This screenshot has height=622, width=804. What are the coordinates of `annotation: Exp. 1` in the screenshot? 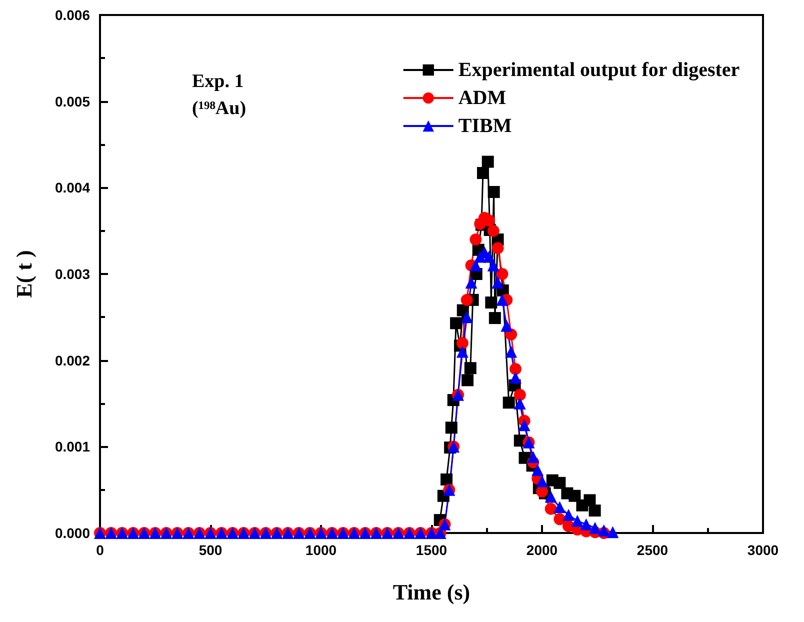 It's located at (218, 81).